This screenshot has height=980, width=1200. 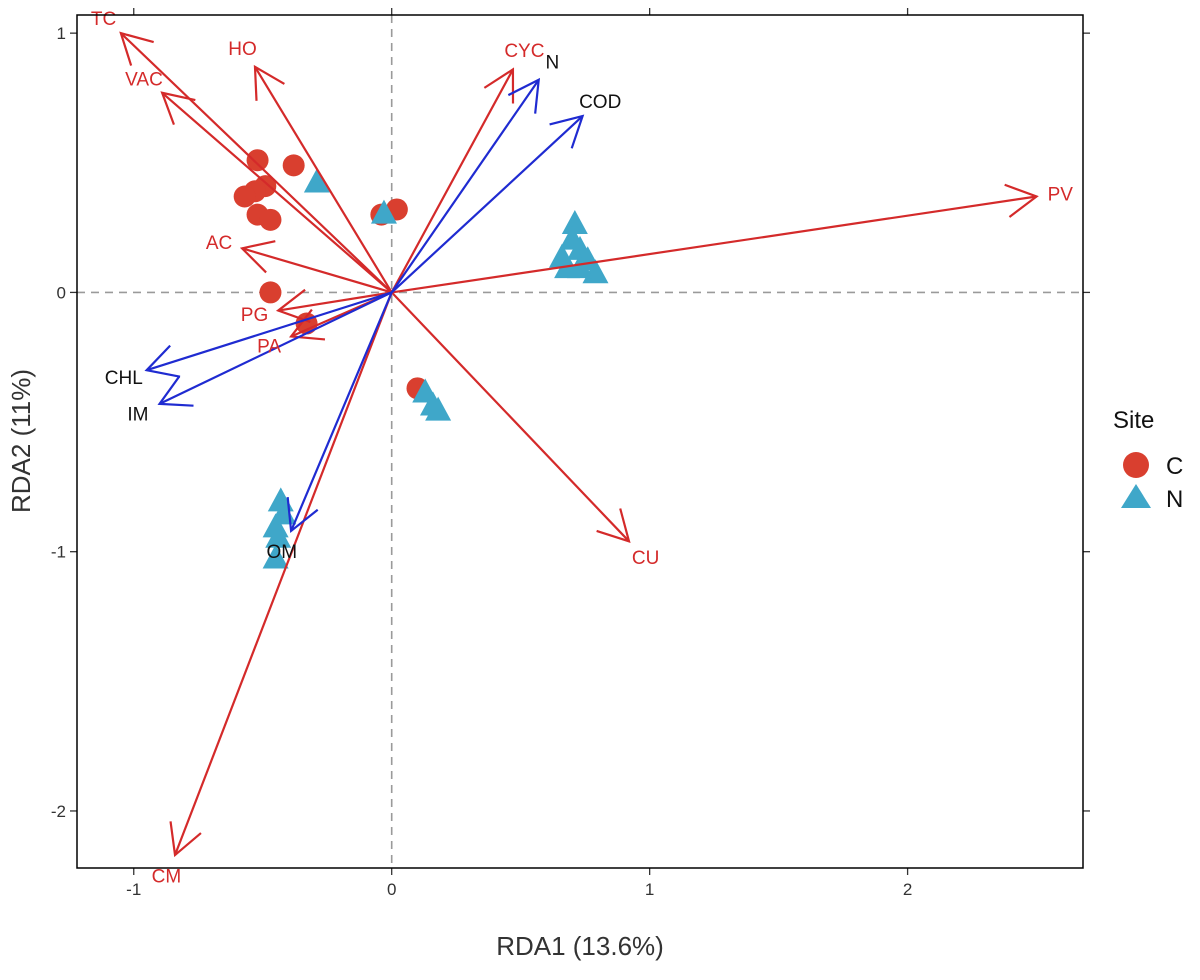 What do you see at coordinates (21, 441) in the screenshot?
I see `y-axis-title: RDA2 (11%)` at bounding box center [21, 441].